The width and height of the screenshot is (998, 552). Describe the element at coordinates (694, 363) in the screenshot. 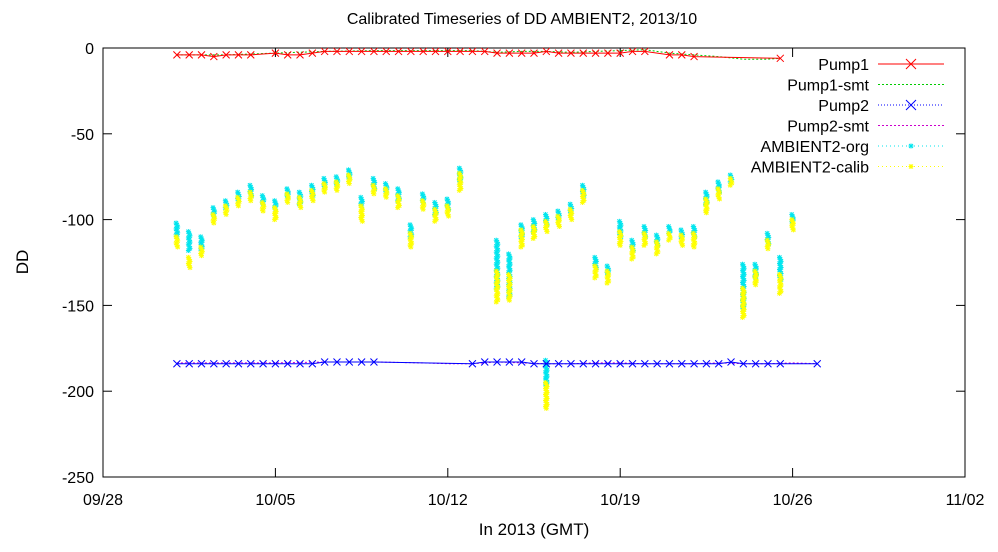

I see `series-2-point-35-b` at that location.